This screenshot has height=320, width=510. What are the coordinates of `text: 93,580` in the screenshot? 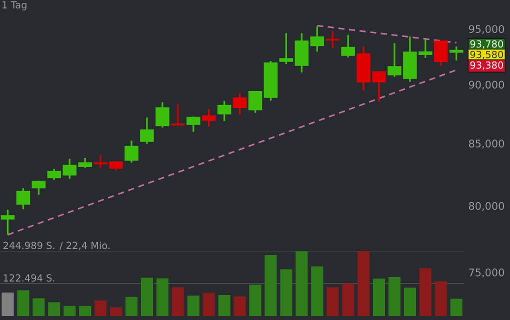 It's located at (487, 55).